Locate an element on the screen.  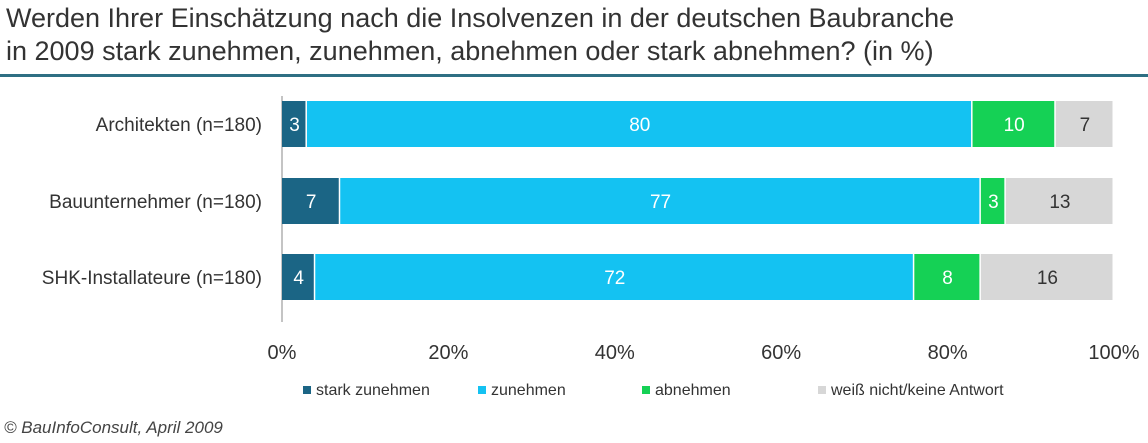
data-label: 16 is located at coordinates (1047, 278).